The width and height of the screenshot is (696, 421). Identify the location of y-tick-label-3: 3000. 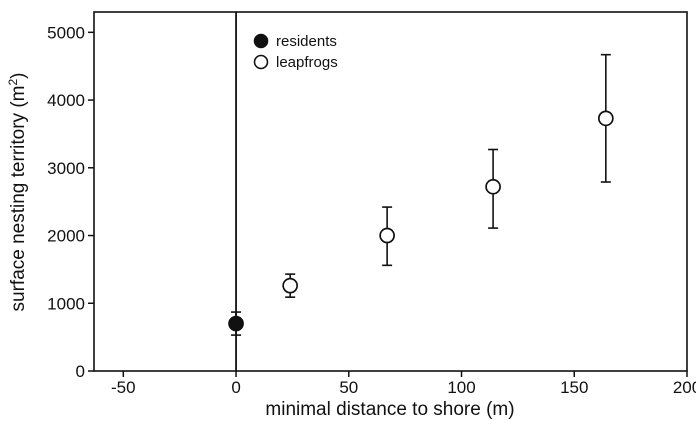
(66, 168).